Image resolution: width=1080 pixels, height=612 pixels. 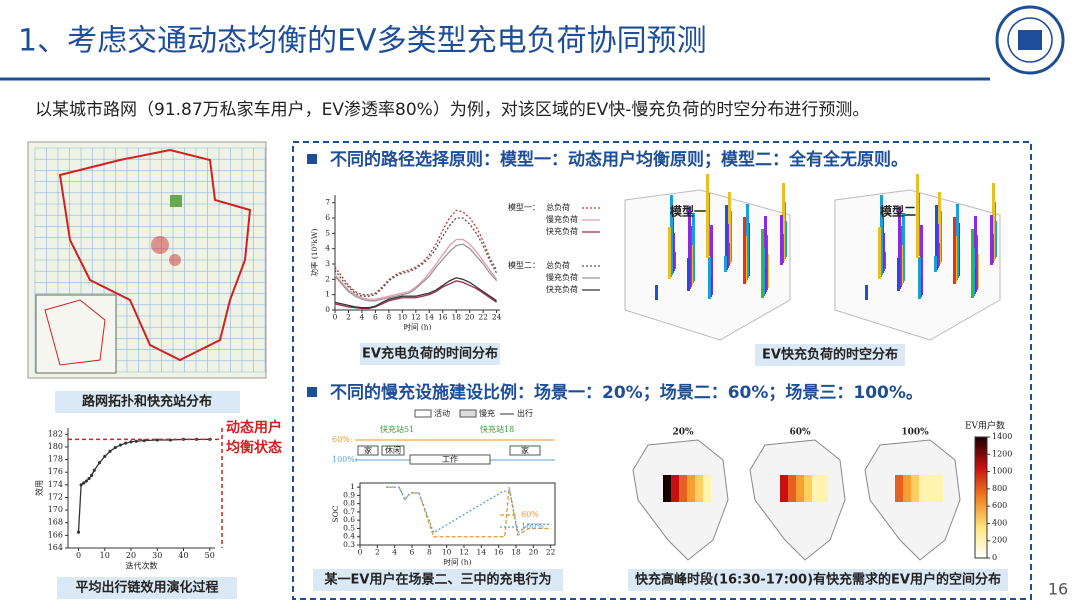 What do you see at coordinates (327, 294) in the screenshot?
I see `y-tick-label: 1` at bounding box center [327, 294].